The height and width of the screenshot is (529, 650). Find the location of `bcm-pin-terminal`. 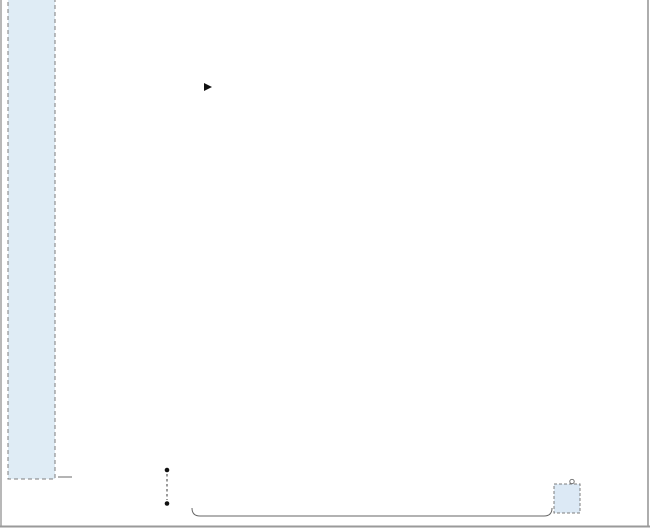

bcm-pin-terminal is located at coordinates (572, 481).